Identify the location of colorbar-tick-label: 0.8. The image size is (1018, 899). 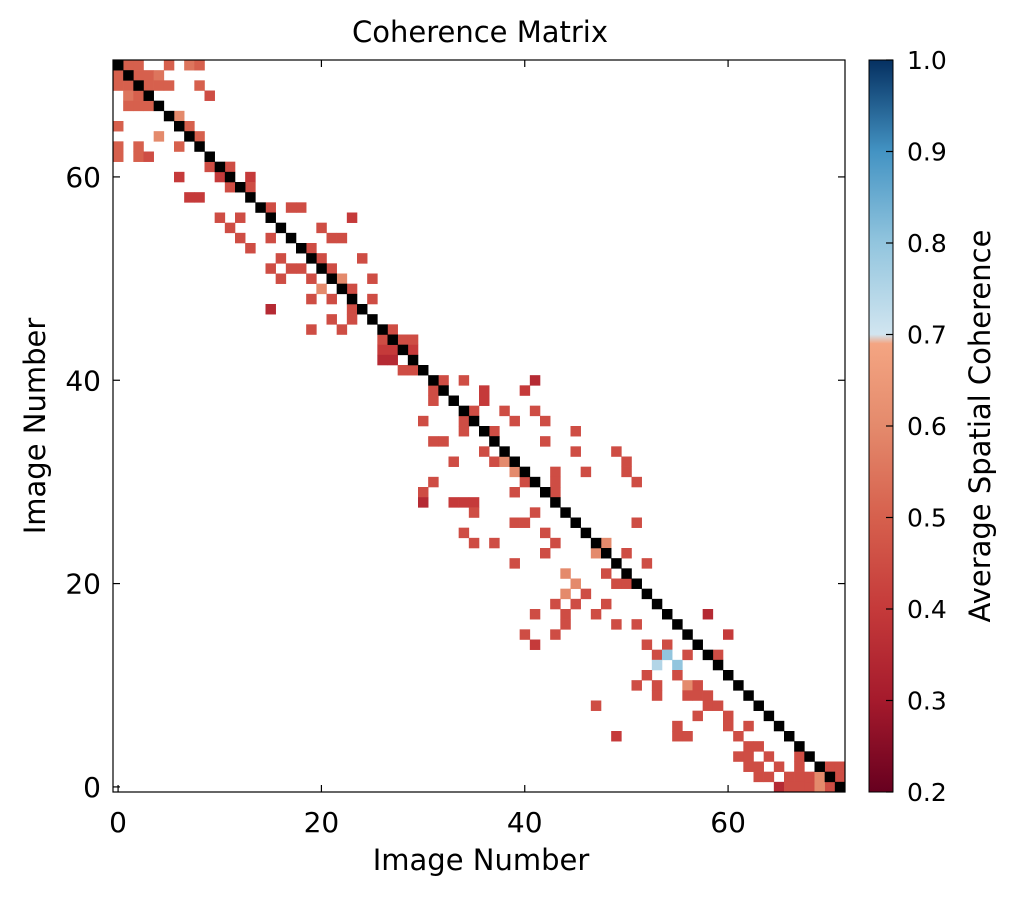
(927, 243).